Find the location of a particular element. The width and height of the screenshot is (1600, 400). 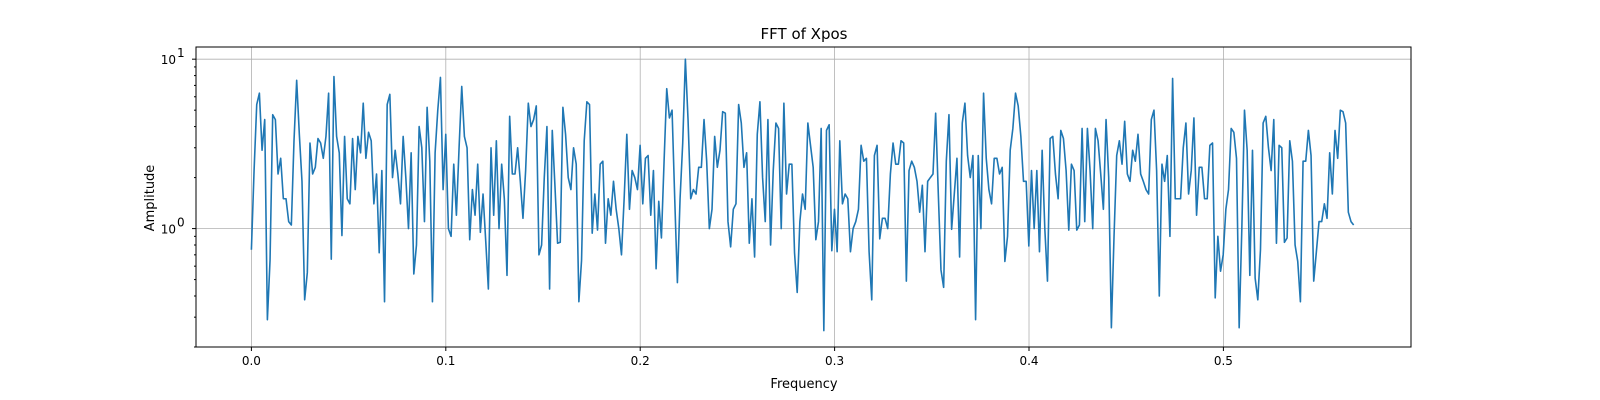

x-tick-label-5: 0.5 is located at coordinates (1223, 361).